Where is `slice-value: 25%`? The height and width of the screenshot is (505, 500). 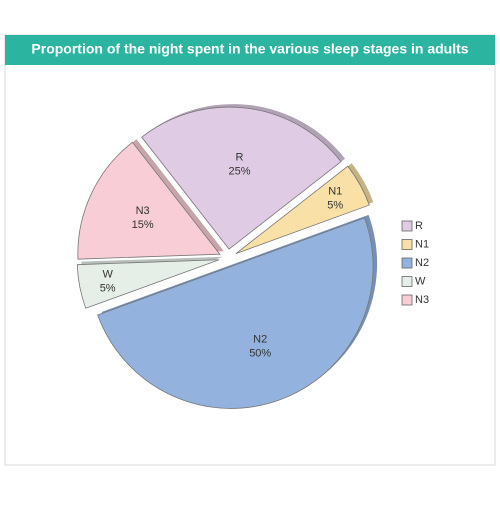 slice-value: 25% is located at coordinates (239, 171).